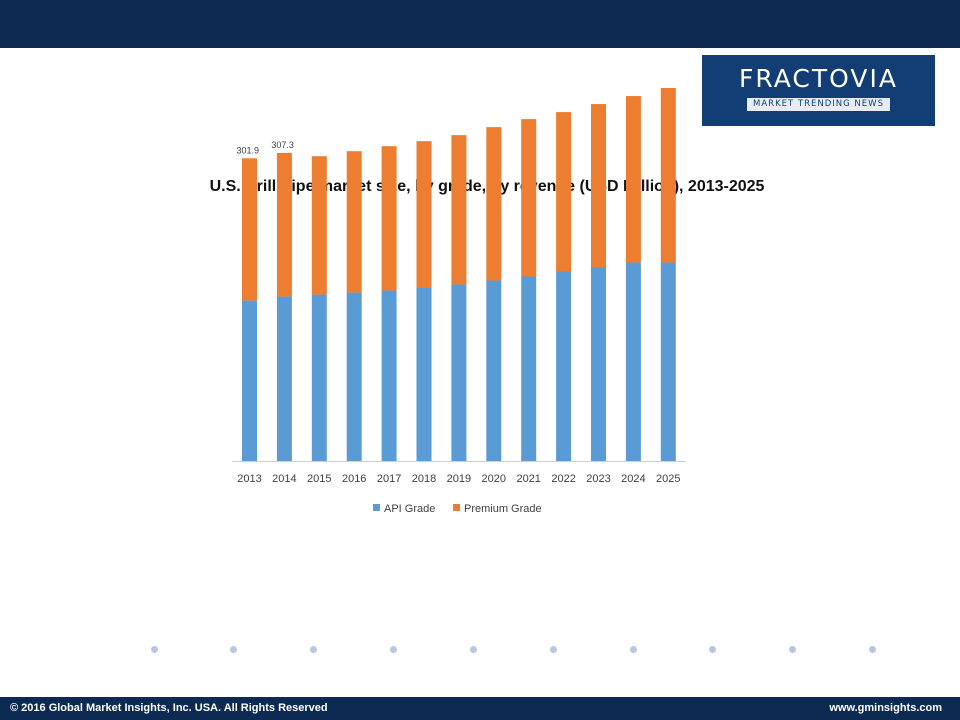 The height and width of the screenshot is (720, 960). Describe the element at coordinates (668, 479) in the screenshot. I see `x-tick-label: 2025` at that location.